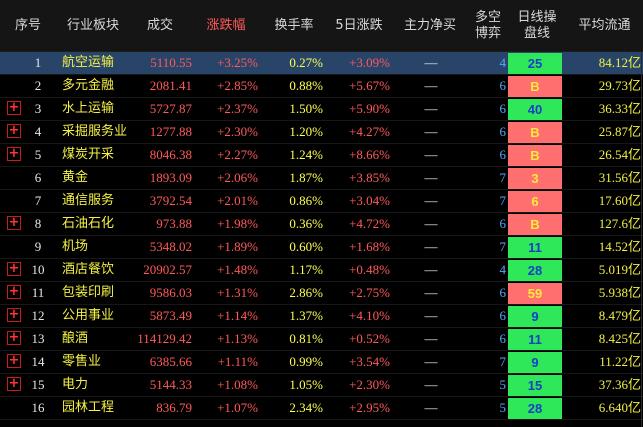  What do you see at coordinates (641, 239) in the screenshot?
I see `table-right-border` at bounding box center [641, 239].